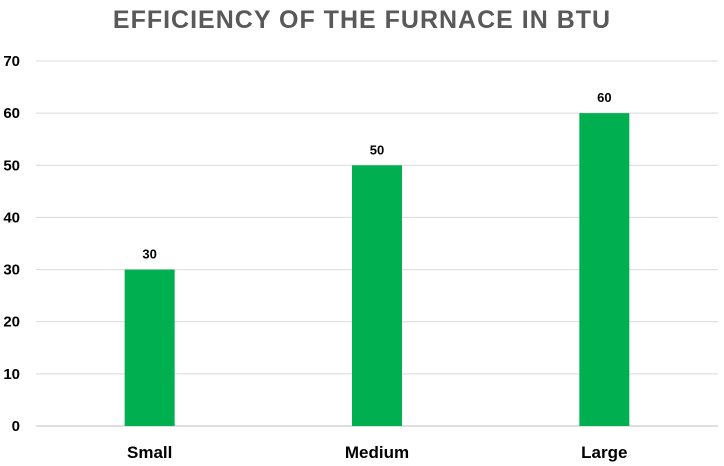 This screenshot has width=724, height=466. Describe the element at coordinates (11, 322) in the screenshot. I see `y-tick-label: 20` at that location.